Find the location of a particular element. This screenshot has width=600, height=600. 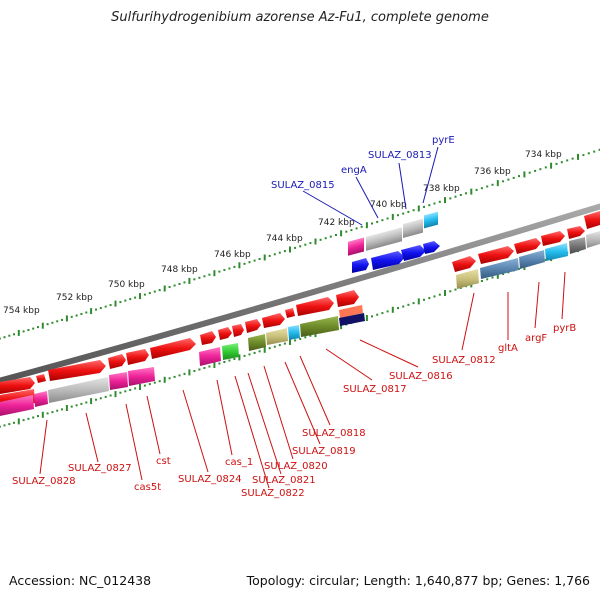

gene-label-SULAZ_0820: SULAZ_0820 is located at coordinates (296, 466).